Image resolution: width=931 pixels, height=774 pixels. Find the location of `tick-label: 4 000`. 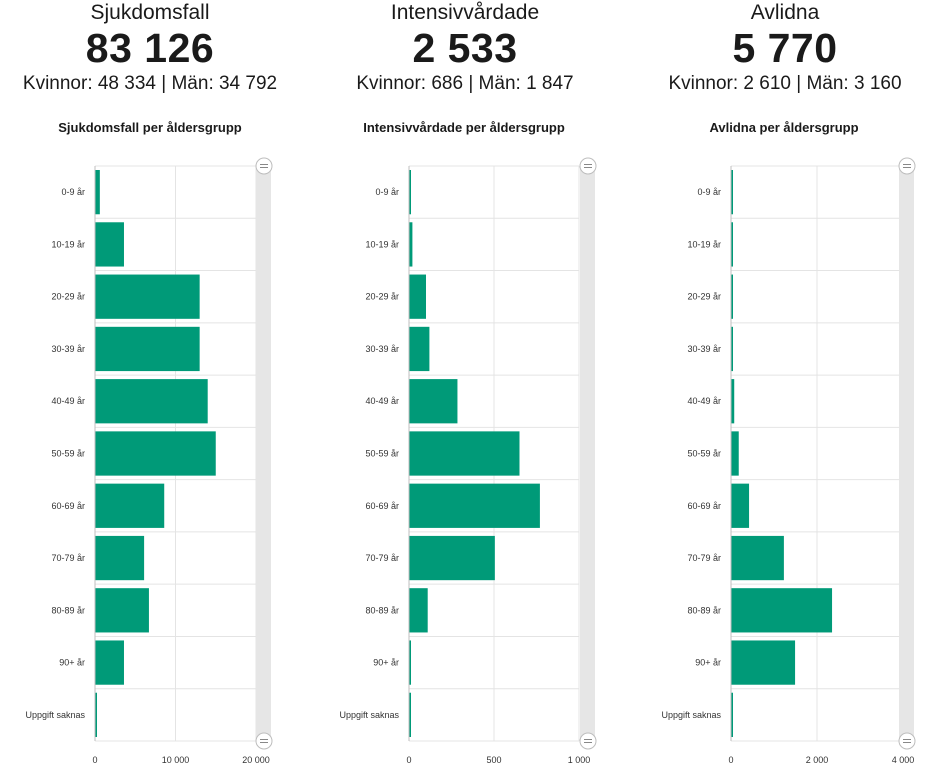

tick-label: 4 000 is located at coordinates (903, 760).